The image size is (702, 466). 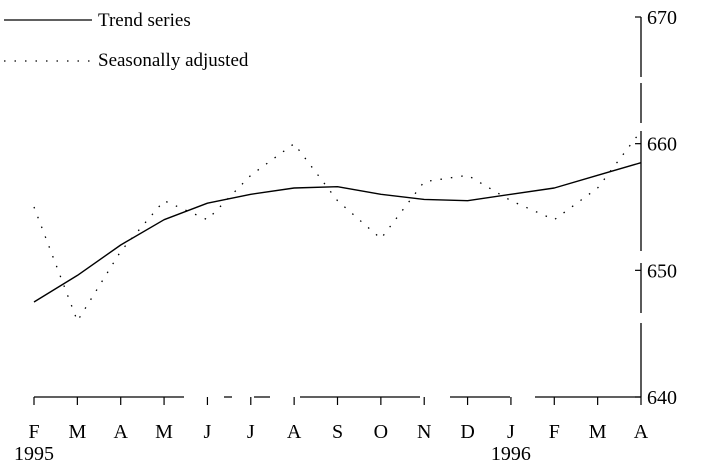 What do you see at coordinates (34, 454) in the screenshot?
I see `x-year-label: 1995` at bounding box center [34, 454].